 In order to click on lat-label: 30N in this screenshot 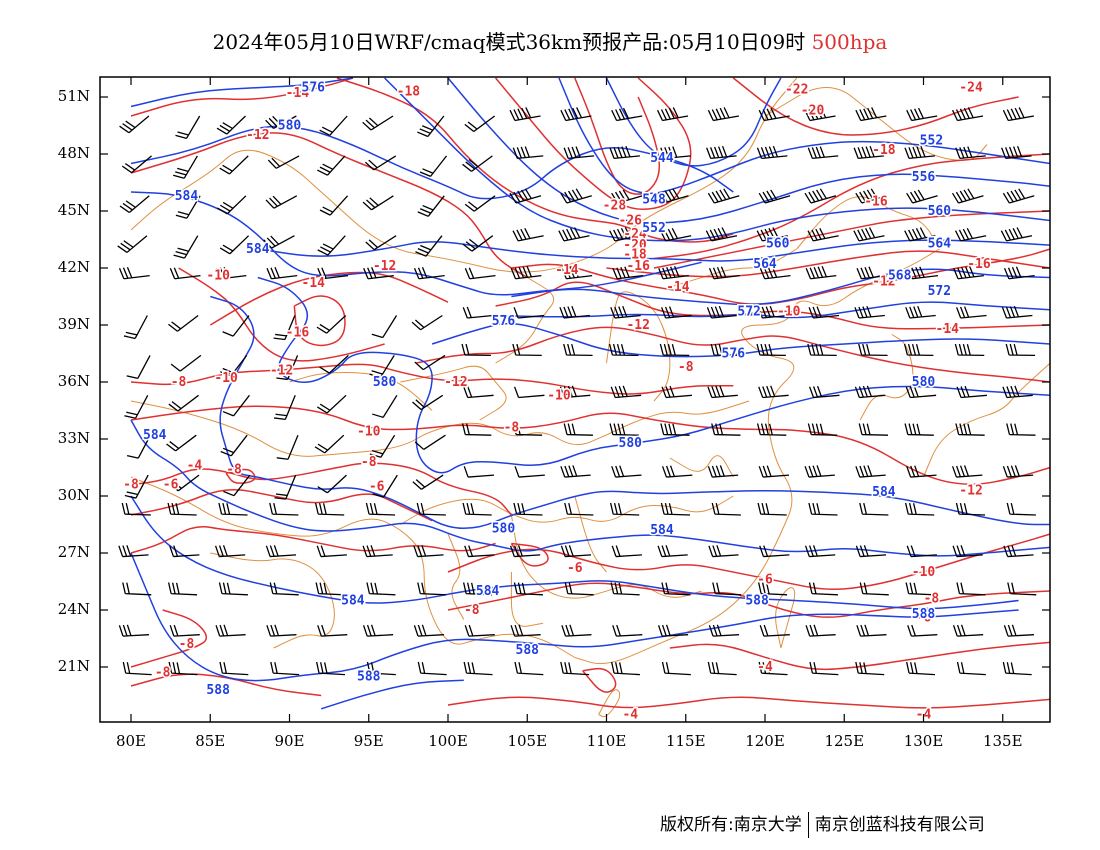, I will do `click(73, 495)`.